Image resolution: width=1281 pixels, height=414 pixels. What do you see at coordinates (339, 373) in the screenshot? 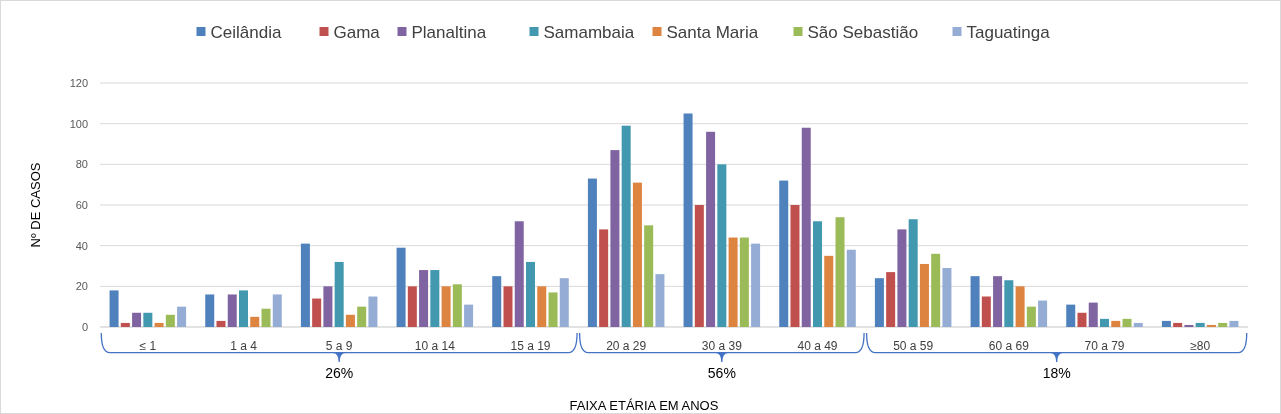
I see `text: 26%` at bounding box center [339, 373].